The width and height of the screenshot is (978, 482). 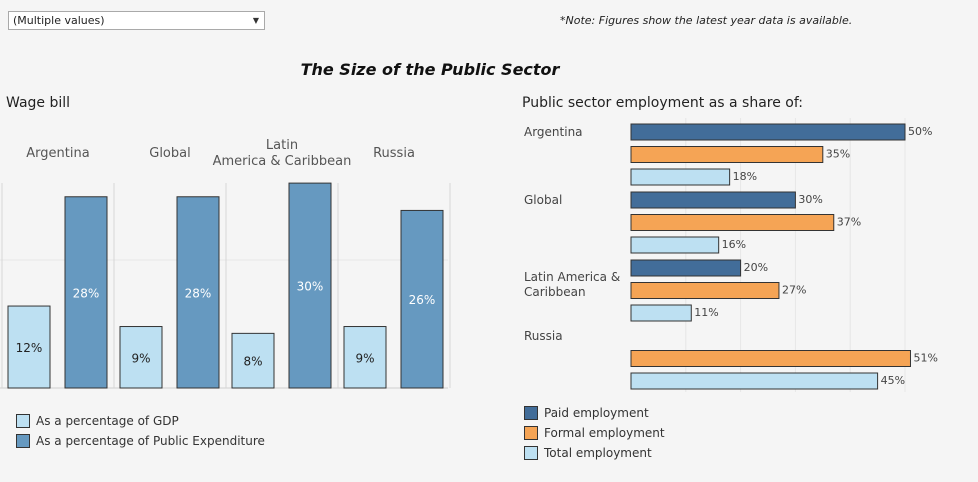 I want to click on employment-bar-argentina-total, so click(x=680, y=177).